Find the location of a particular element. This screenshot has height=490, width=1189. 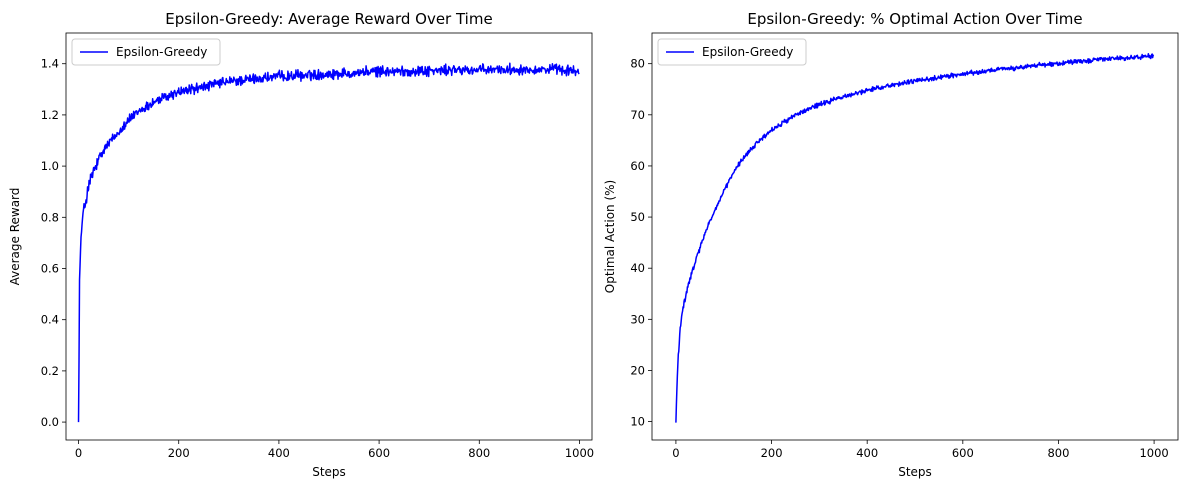

y-axis-label: Optimal Action (%) is located at coordinates (610, 236).